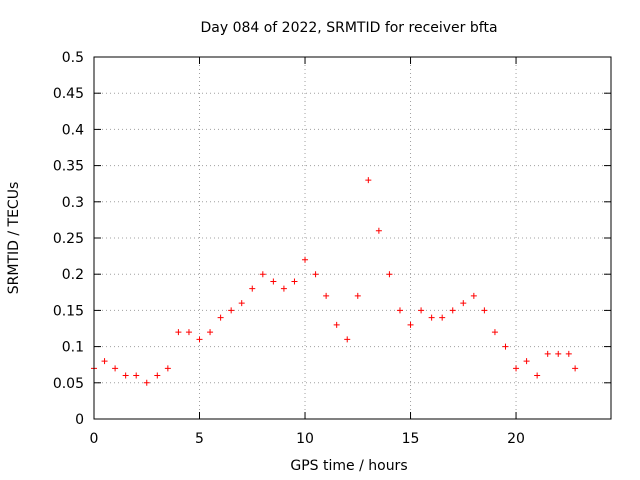 This screenshot has width=640, height=480. Describe the element at coordinates (73, 130) in the screenshot. I see `y-tick-label: 0.4` at that location.